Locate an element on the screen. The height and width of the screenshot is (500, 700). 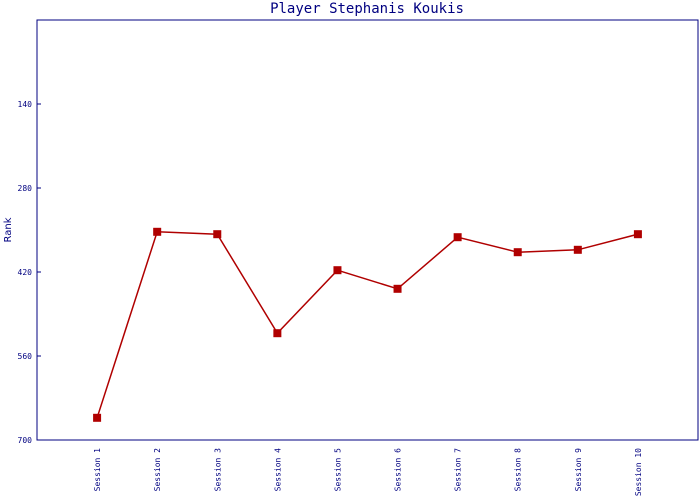
x-tick-label: Session 4 is located at coordinates (277, 470).